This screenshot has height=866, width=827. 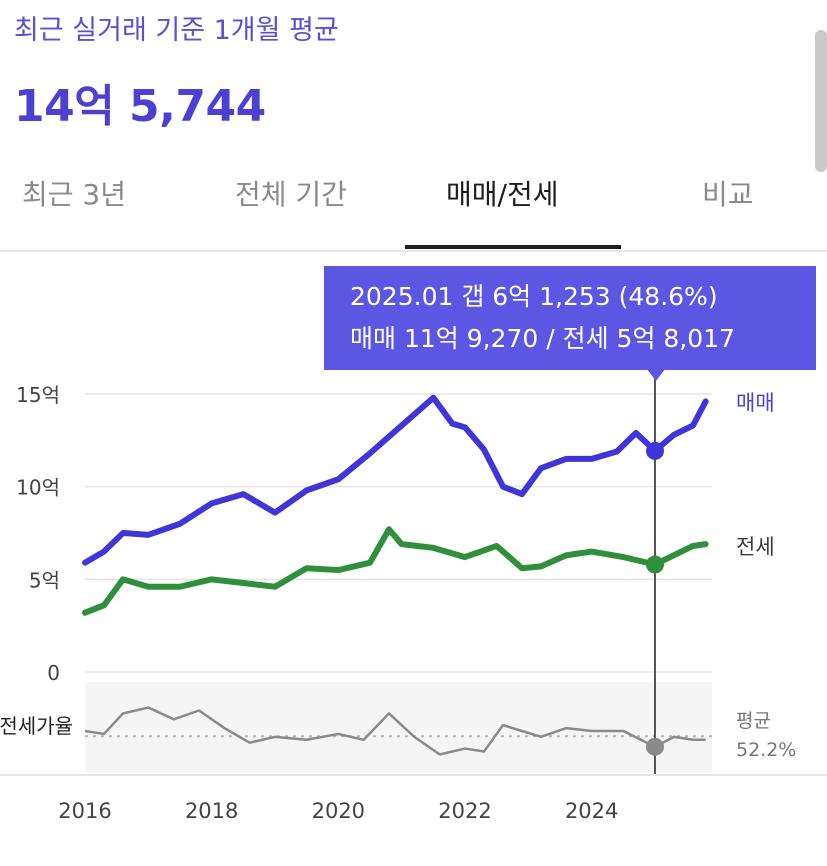 What do you see at coordinates (36, 726) in the screenshot?
I see `ratio-label: 전세가율` at bounding box center [36, 726].